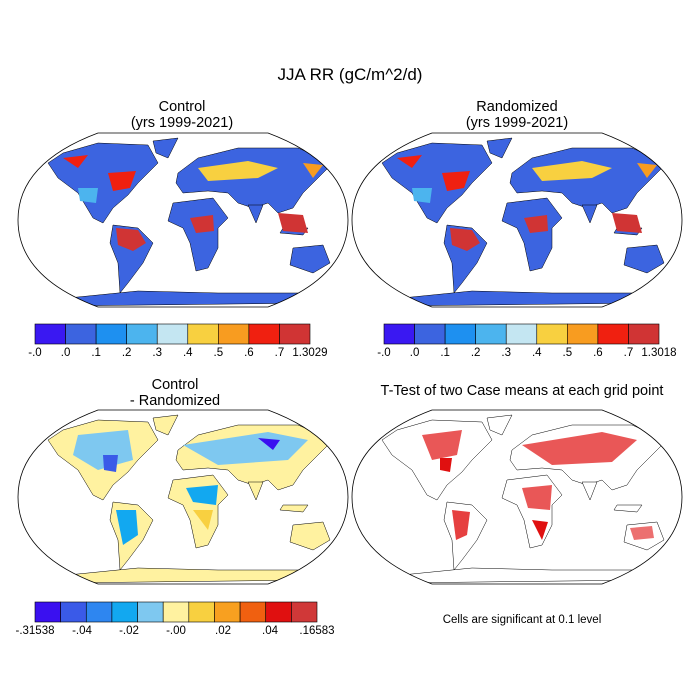 The width and height of the screenshot is (700, 700). I want to click on panel-subtitle: - Randomized, so click(175, 401).